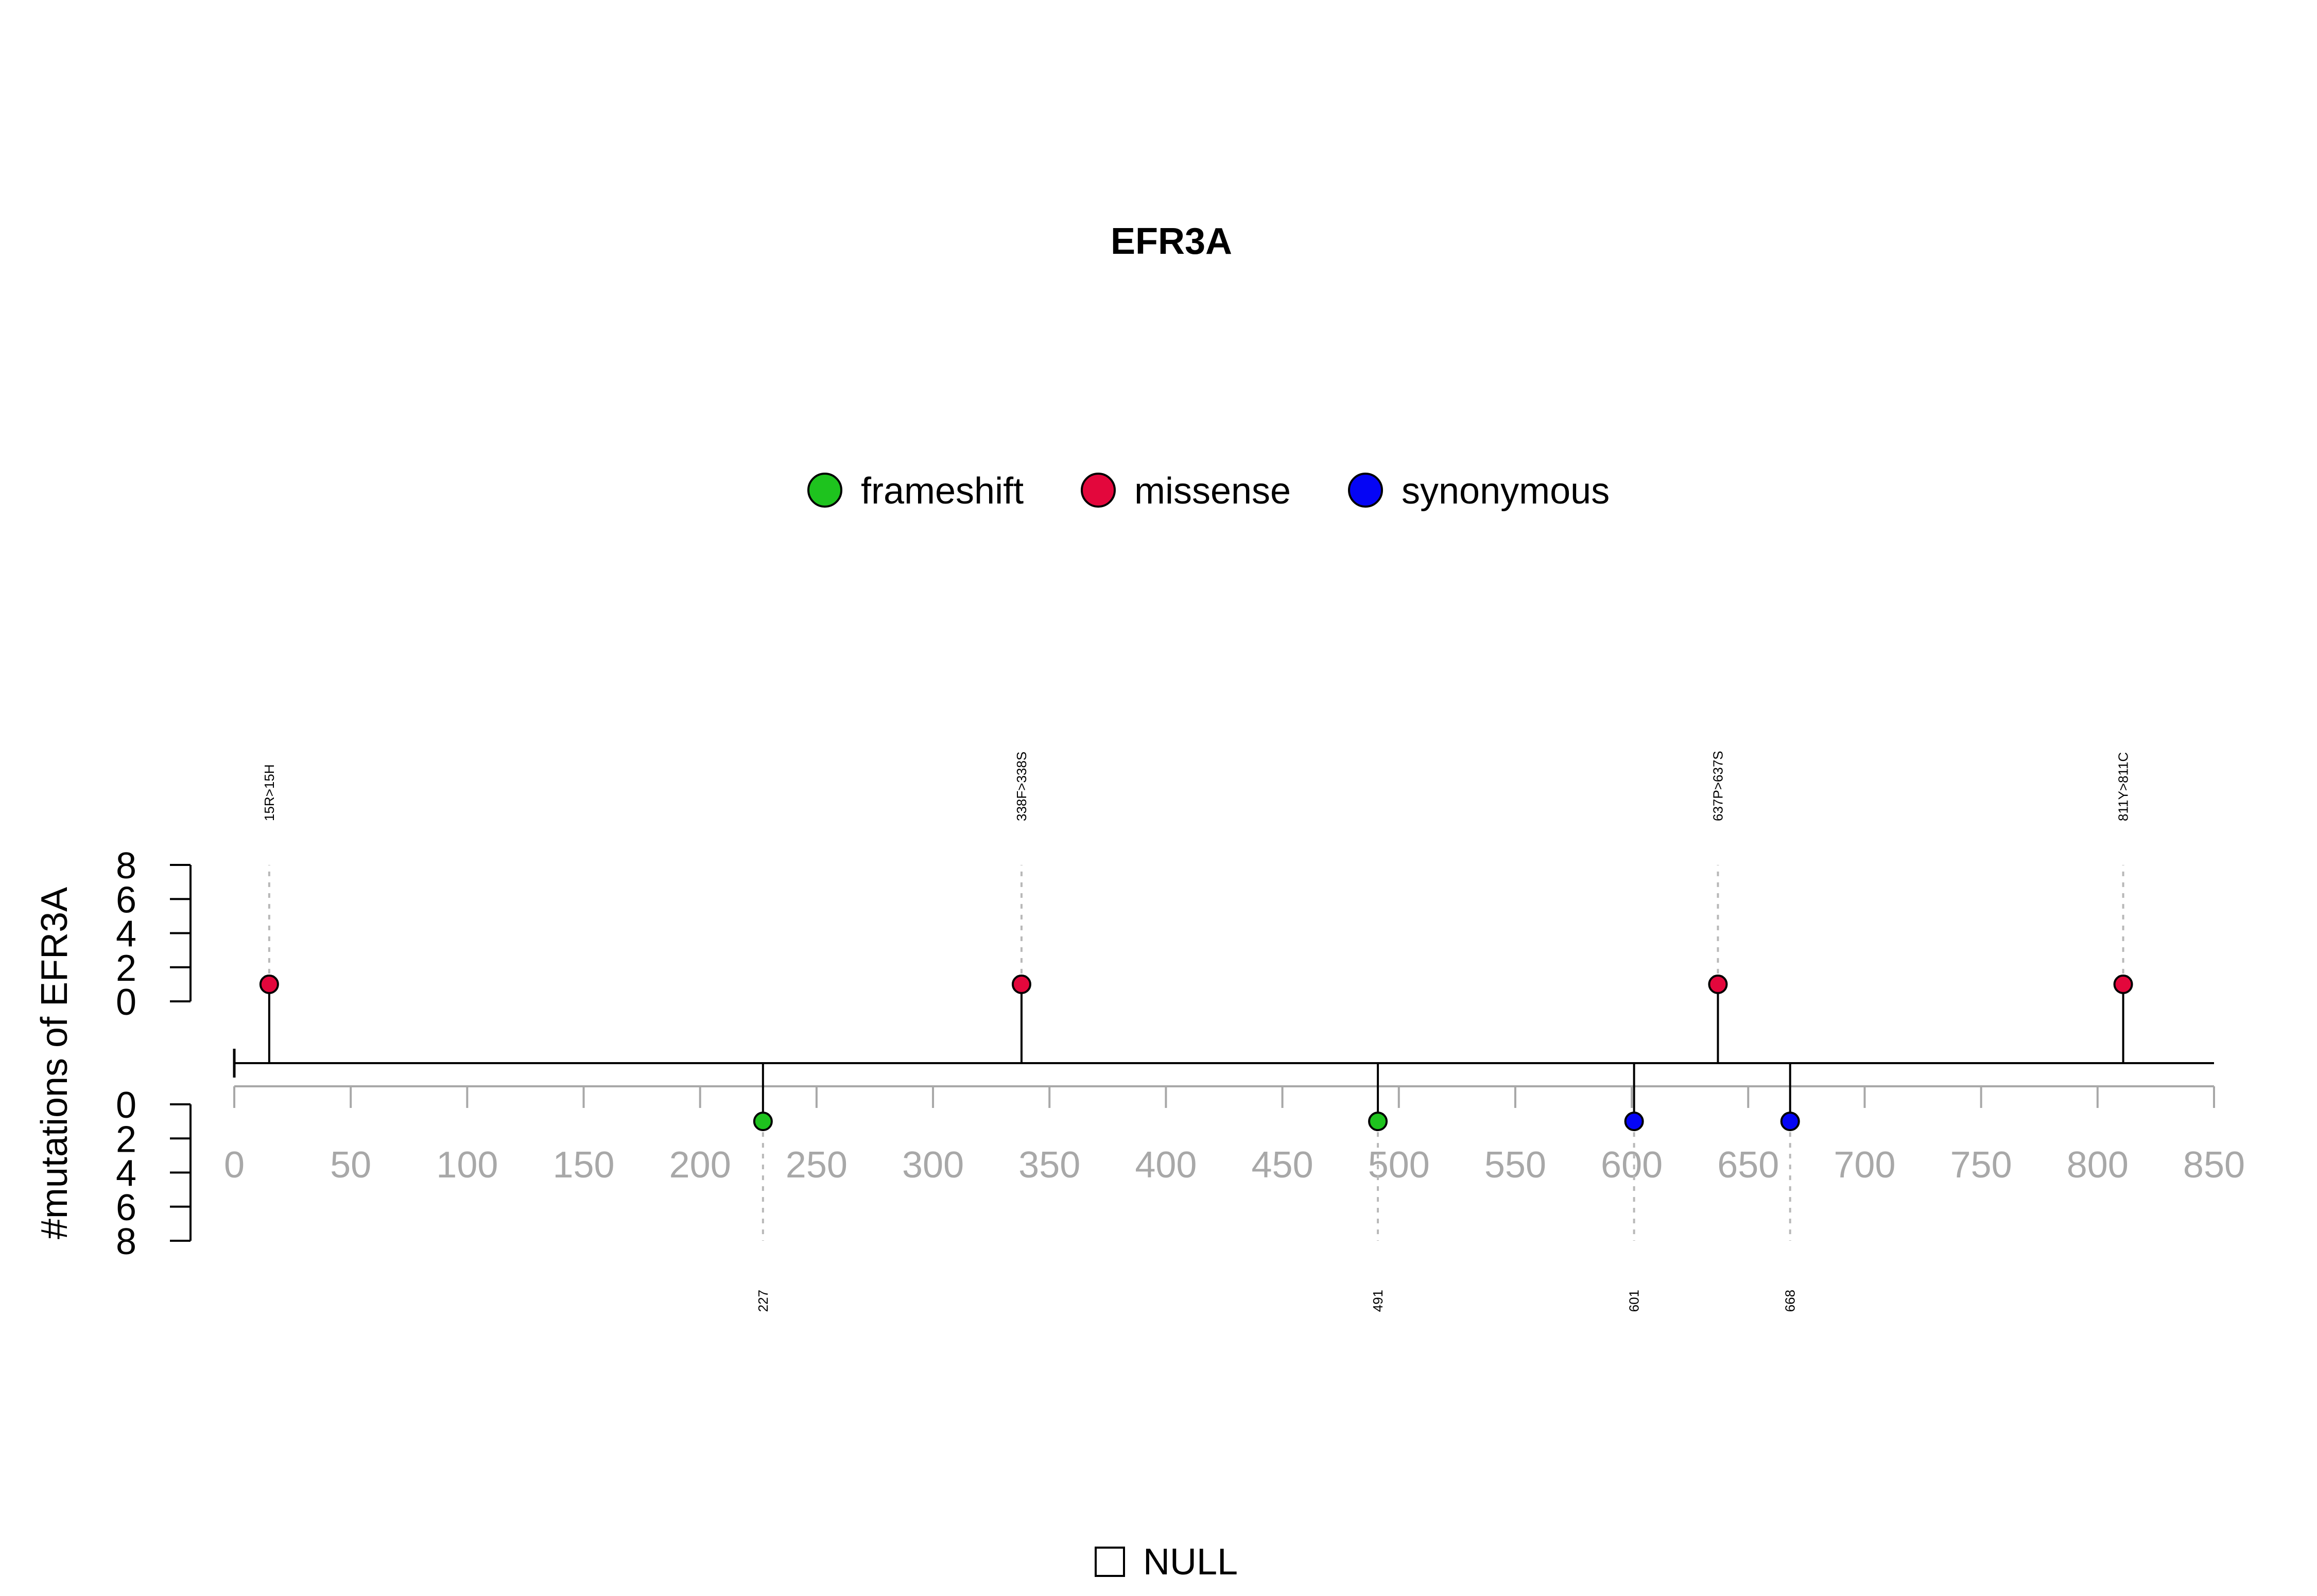  Describe the element at coordinates (2098, 1165) in the screenshot. I see `x-tick-label: 800` at that location.